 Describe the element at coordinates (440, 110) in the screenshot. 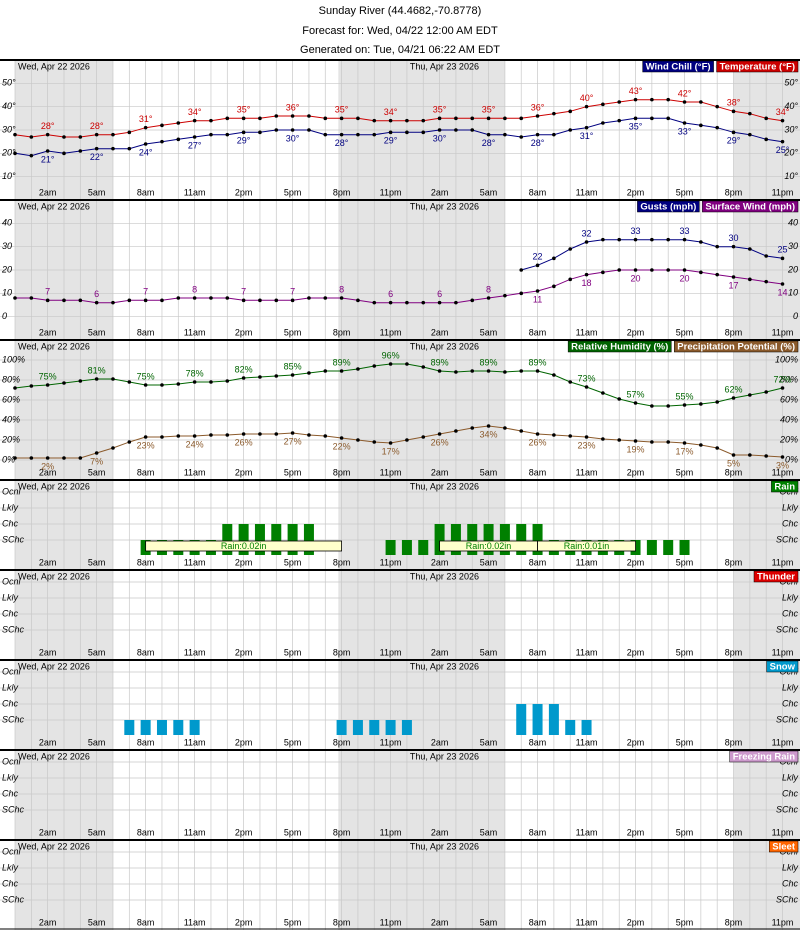

I see `data-label: 35°` at that location.